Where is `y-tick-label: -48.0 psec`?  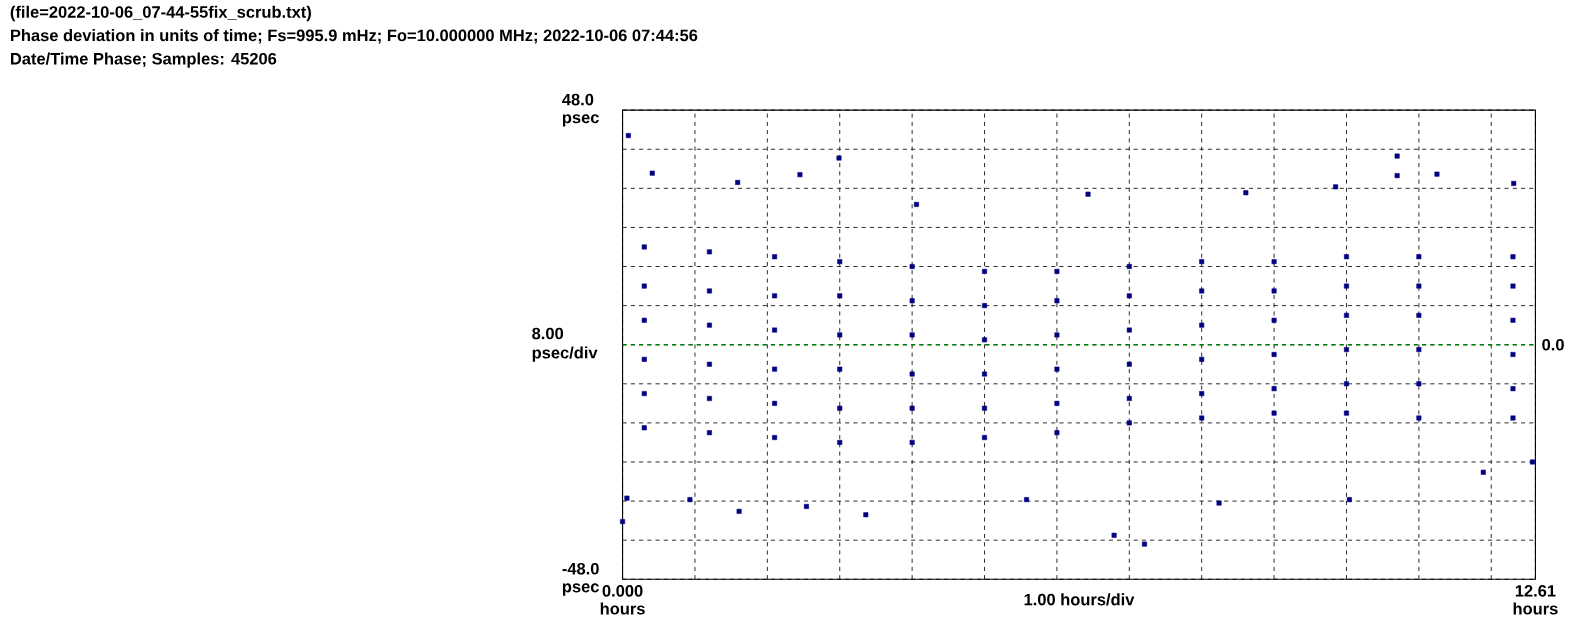
y-tick-label: -48.0 psec is located at coordinates (580, 579).